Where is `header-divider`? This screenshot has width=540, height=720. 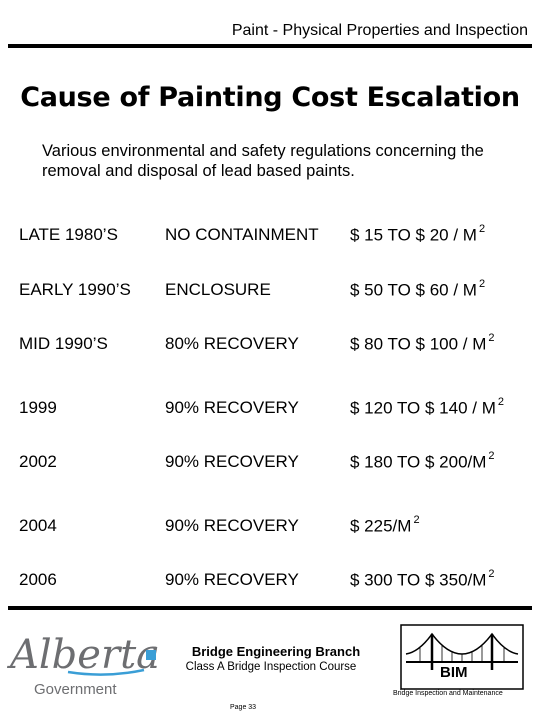 header-divider is located at coordinates (270, 46).